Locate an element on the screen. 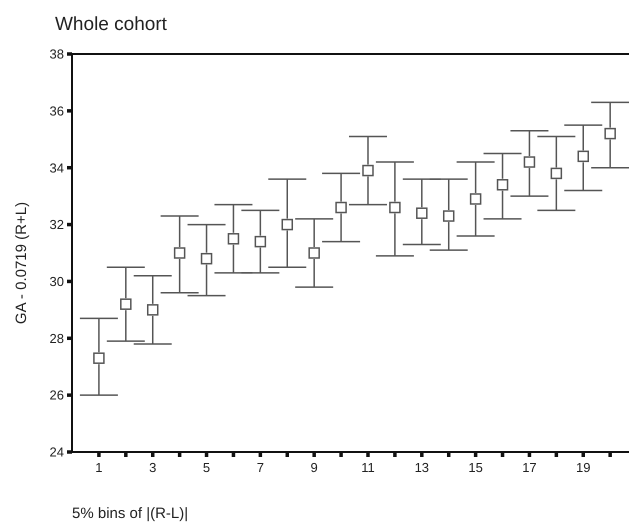 This screenshot has height=528, width=629. y-tick-label: 24 is located at coordinates (57, 452).